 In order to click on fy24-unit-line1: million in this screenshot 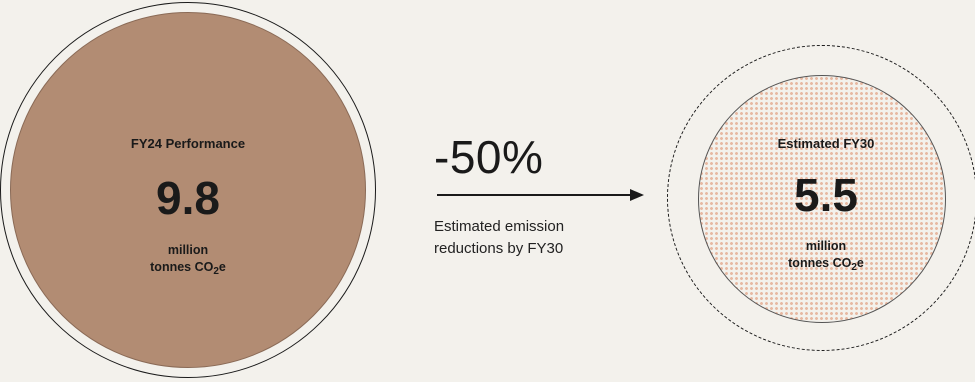, I will do `click(188, 250)`.